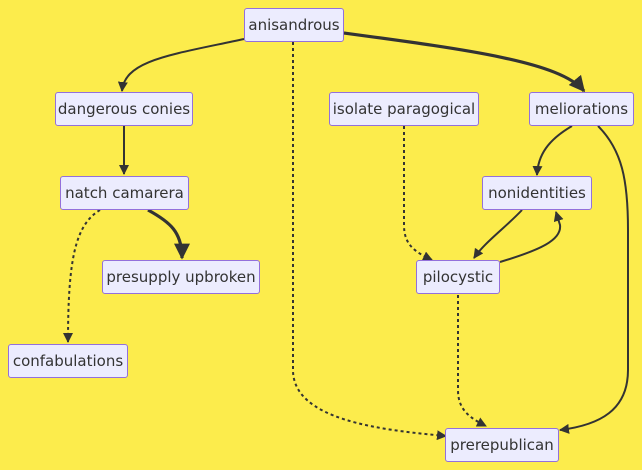 This screenshot has width=642, height=470. What do you see at coordinates (531, 237) in the screenshot?
I see `edge-pilocystic-to-nonidentities` at bounding box center [531, 237].